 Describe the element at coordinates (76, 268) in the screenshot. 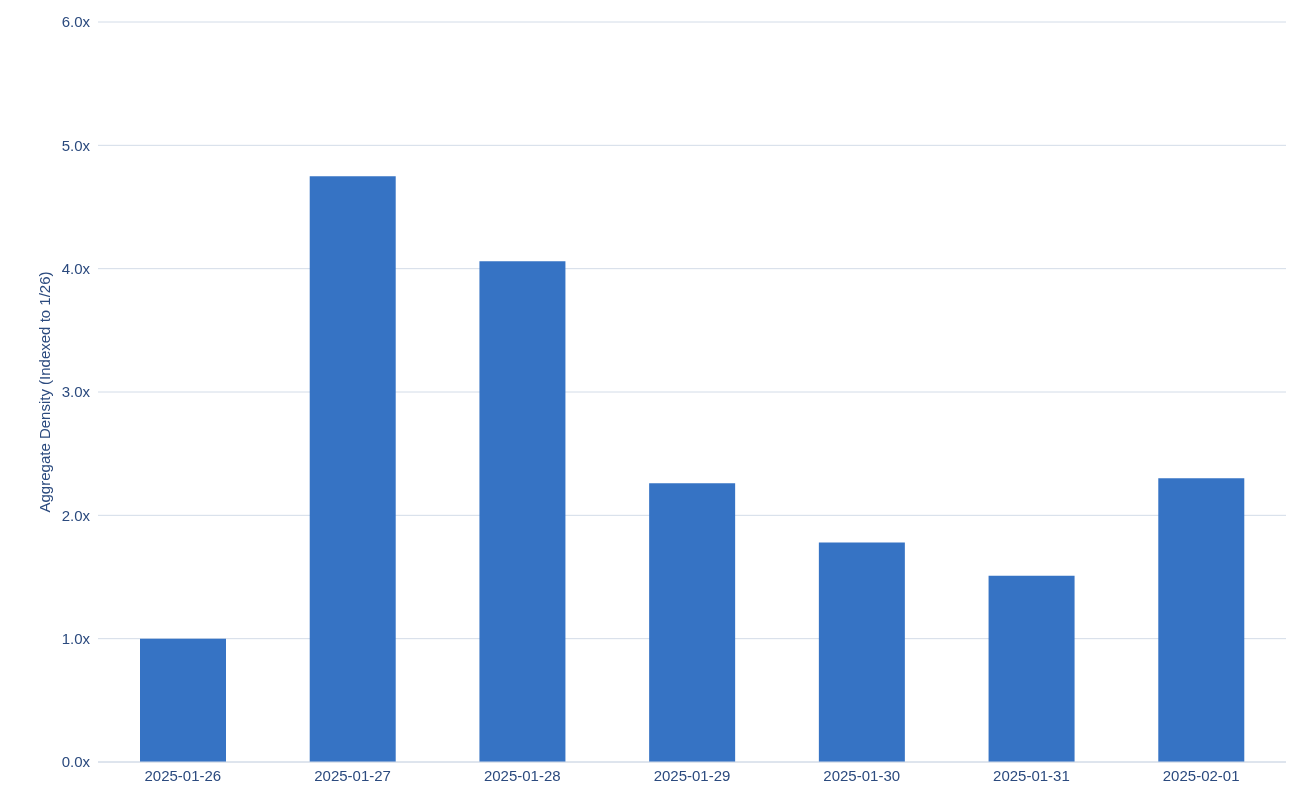

I see `y-tick-label: 4.0x` at that location.